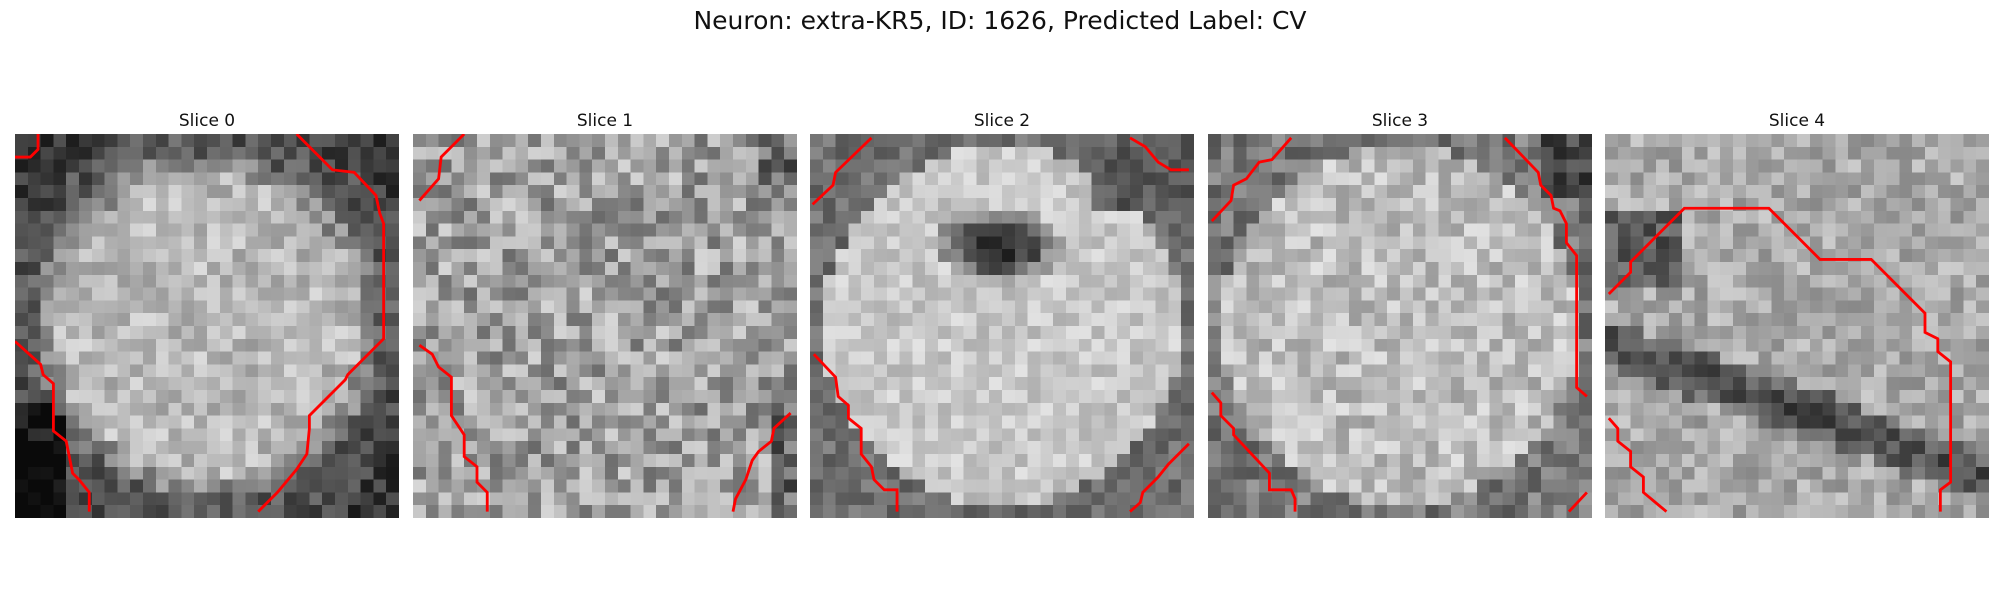 This screenshot has height=600, width=2000. What do you see at coordinates (1797, 121) in the screenshot?
I see `slice-title-4: Slice 4` at bounding box center [1797, 121].